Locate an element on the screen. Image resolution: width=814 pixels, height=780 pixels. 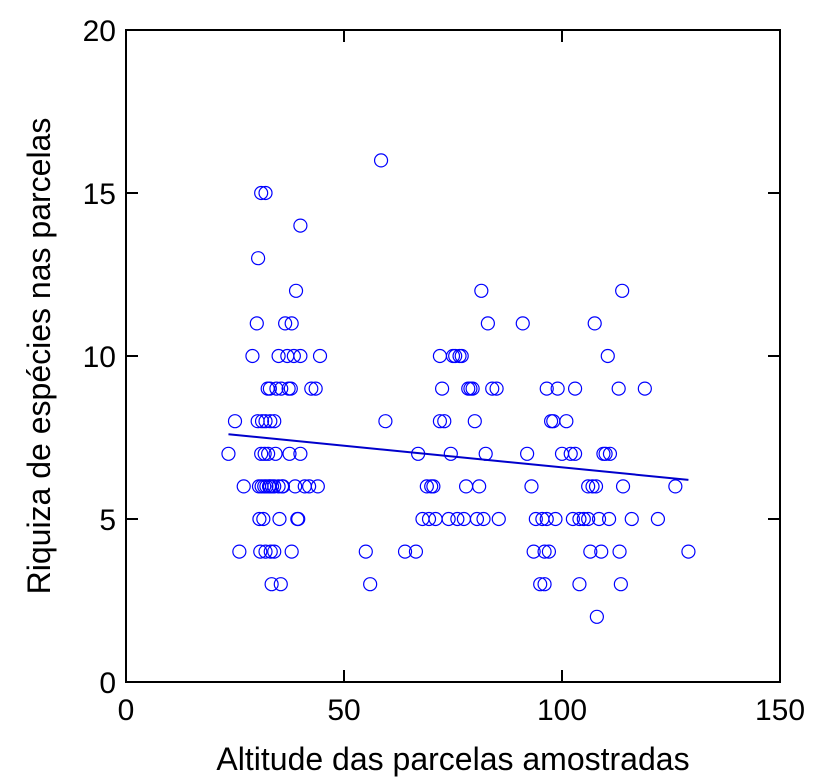
y-tick-label: 20 is located at coordinates (99, 31).